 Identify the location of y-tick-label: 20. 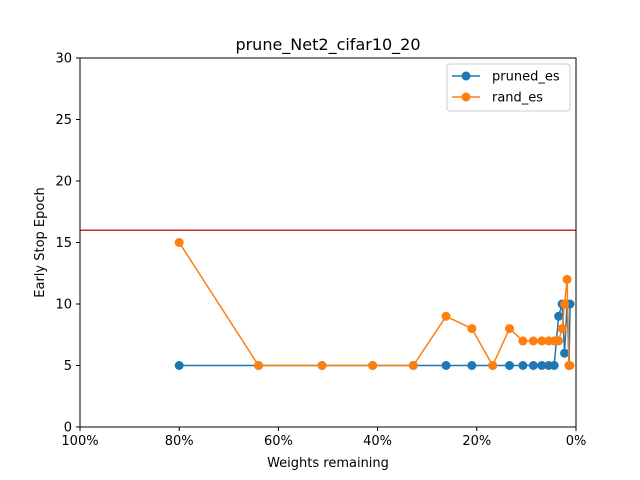
(63, 182).